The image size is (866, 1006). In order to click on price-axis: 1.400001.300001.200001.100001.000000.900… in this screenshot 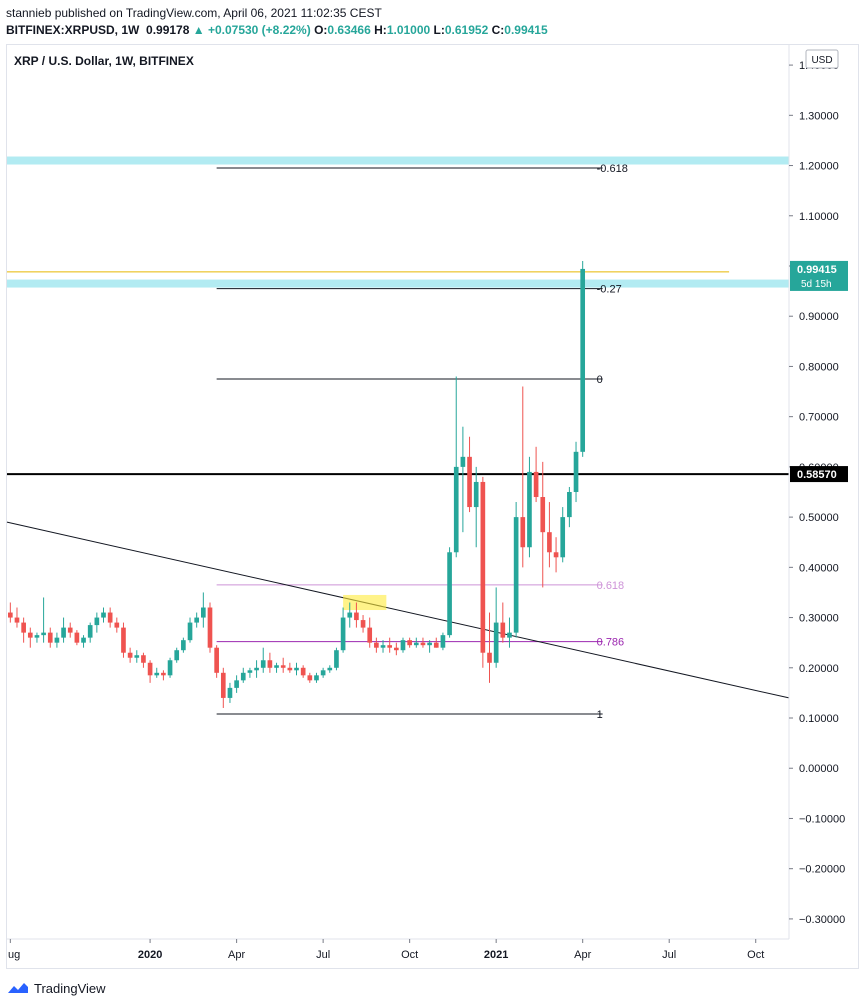, I will do `click(818, 491)`.